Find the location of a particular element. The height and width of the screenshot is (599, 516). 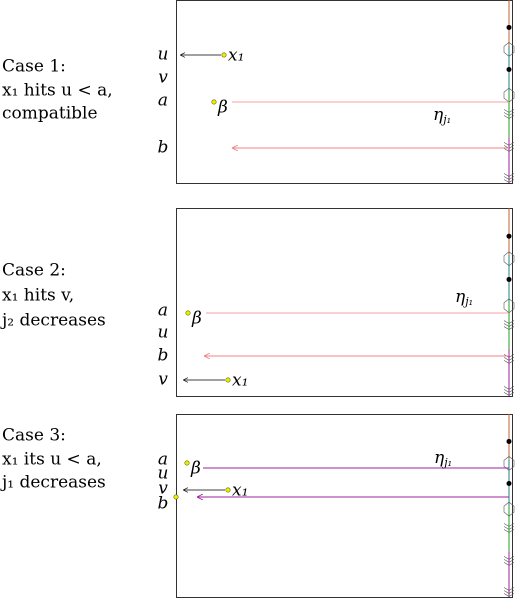

caption-line: Case 3: is located at coordinates (34, 436).